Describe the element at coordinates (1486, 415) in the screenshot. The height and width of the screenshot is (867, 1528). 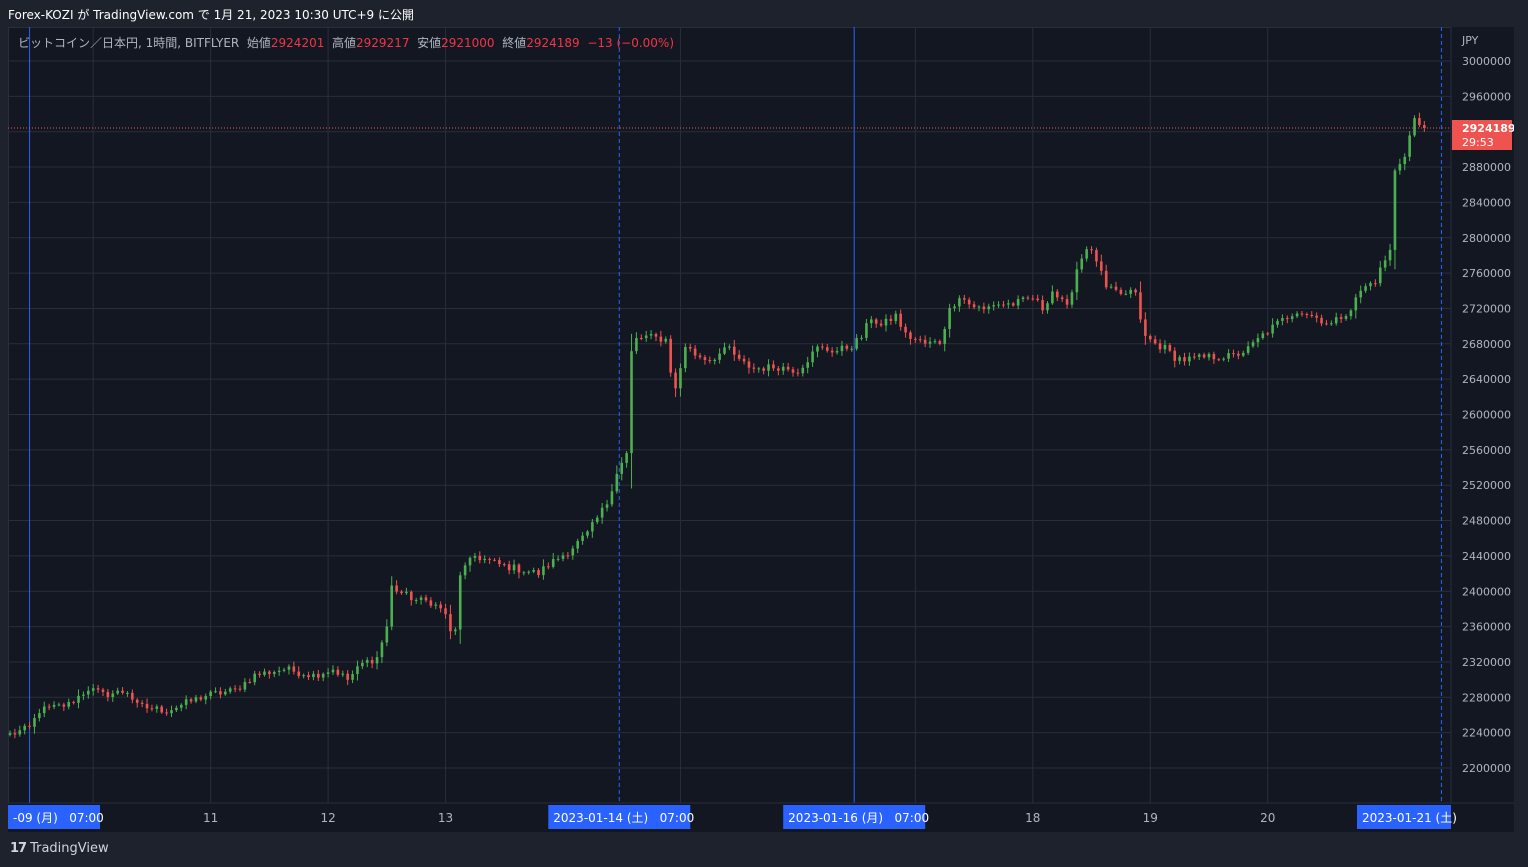
I see `price-tick-label: 2600000` at that location.